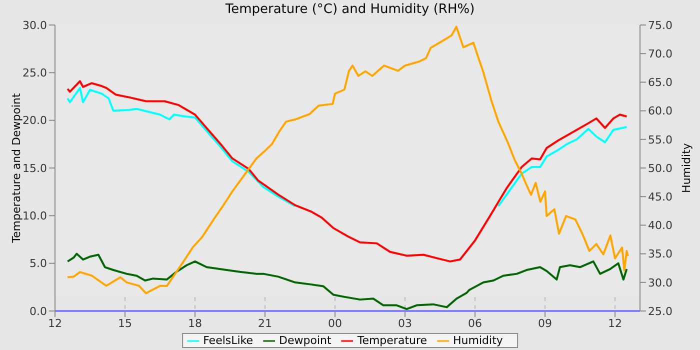  What do you see at coordinates (660, 225) in the screenshot?
I see `y2-tick-label: 40.0` at bounding box center [660, 225].